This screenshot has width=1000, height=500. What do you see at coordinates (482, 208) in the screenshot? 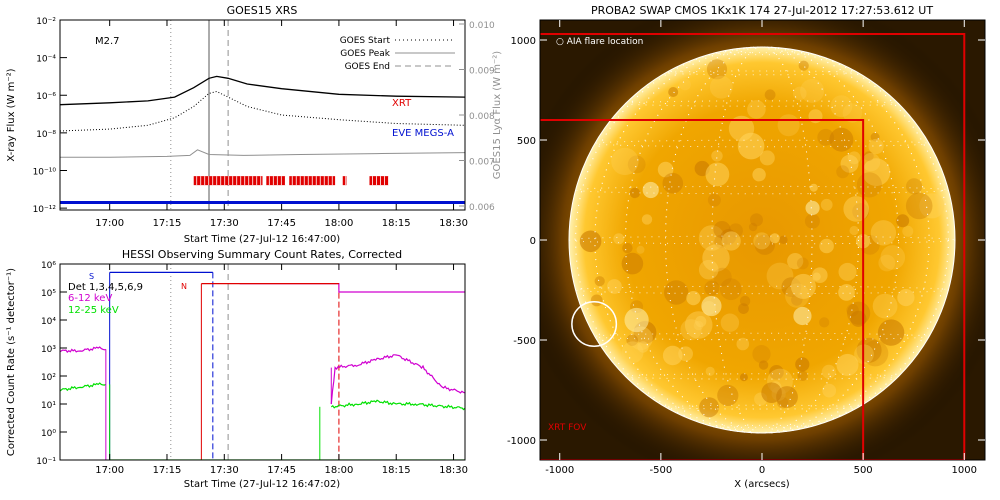
I see `y2-tick-label: 0.006` at bounding box center [482, 208].